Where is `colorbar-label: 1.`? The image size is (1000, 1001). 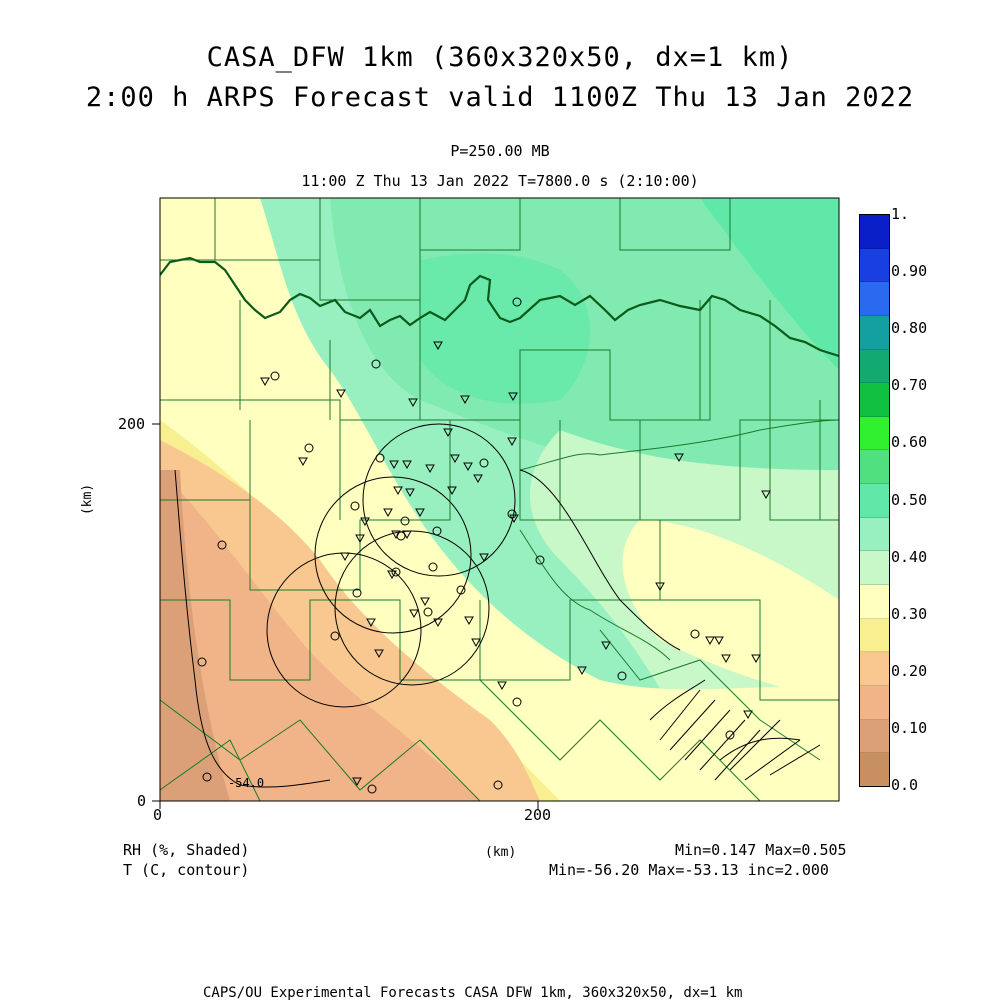 colorbar-label: 1. is located at coordinates (900, 214).